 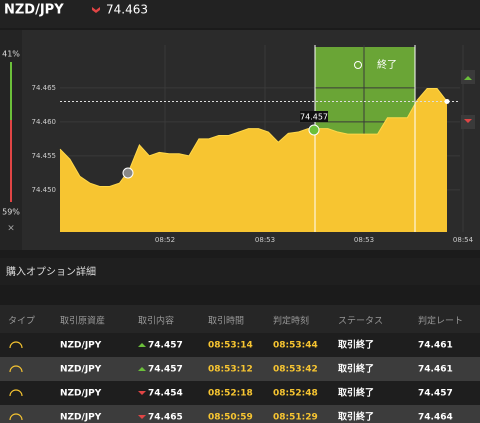 I want to click on table-header: 判定時刻, so click(x=291, y=321).